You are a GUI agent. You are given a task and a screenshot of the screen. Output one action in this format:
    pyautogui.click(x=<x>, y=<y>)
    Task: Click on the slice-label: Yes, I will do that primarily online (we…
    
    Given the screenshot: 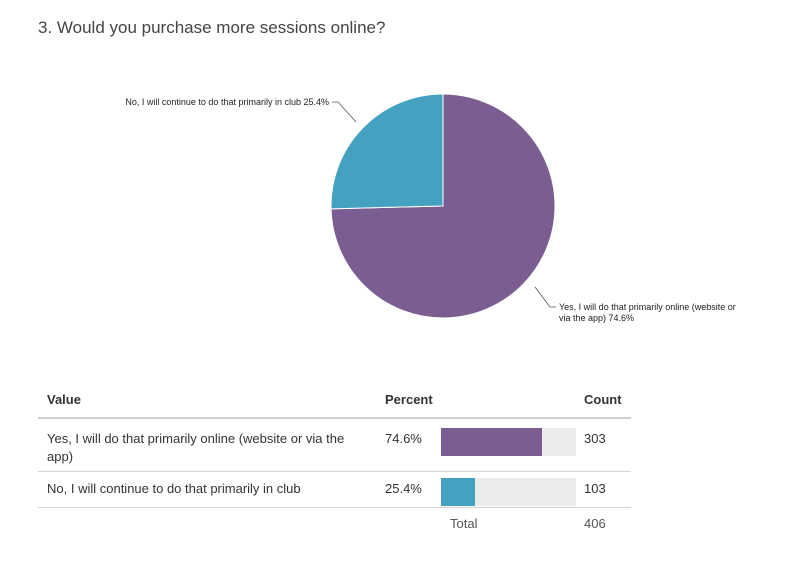 What is the action you would take?
    pyautogui.click(x=647, y=307)
    